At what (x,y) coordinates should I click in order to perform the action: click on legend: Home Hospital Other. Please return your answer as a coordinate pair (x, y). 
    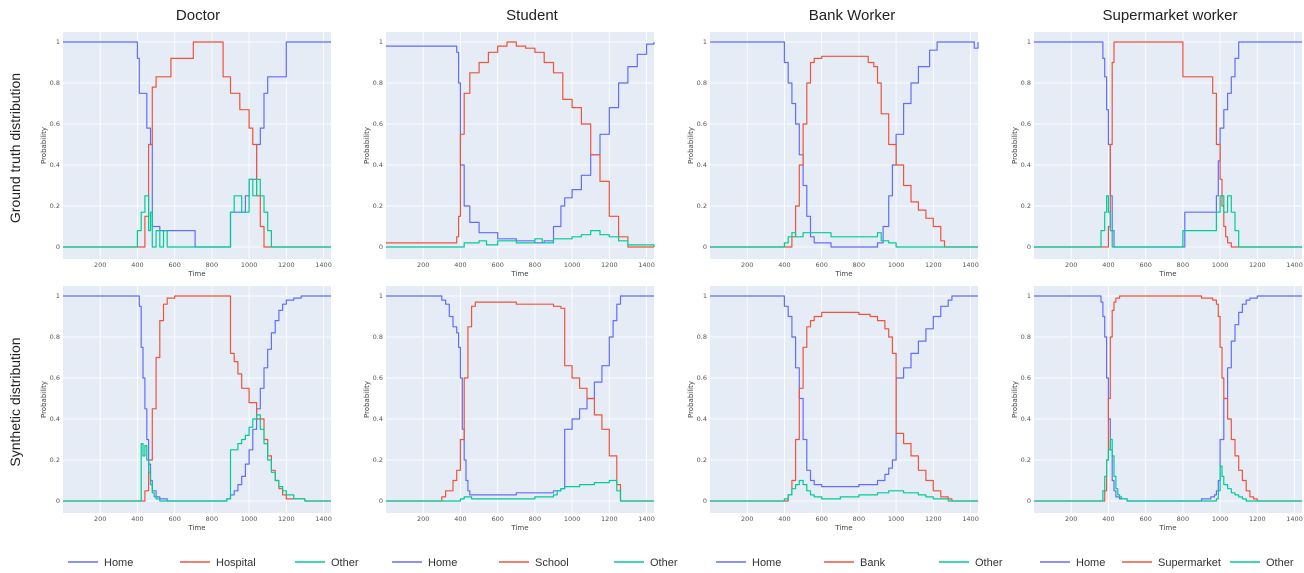
    Looking at the image, I should click on (213, 563).